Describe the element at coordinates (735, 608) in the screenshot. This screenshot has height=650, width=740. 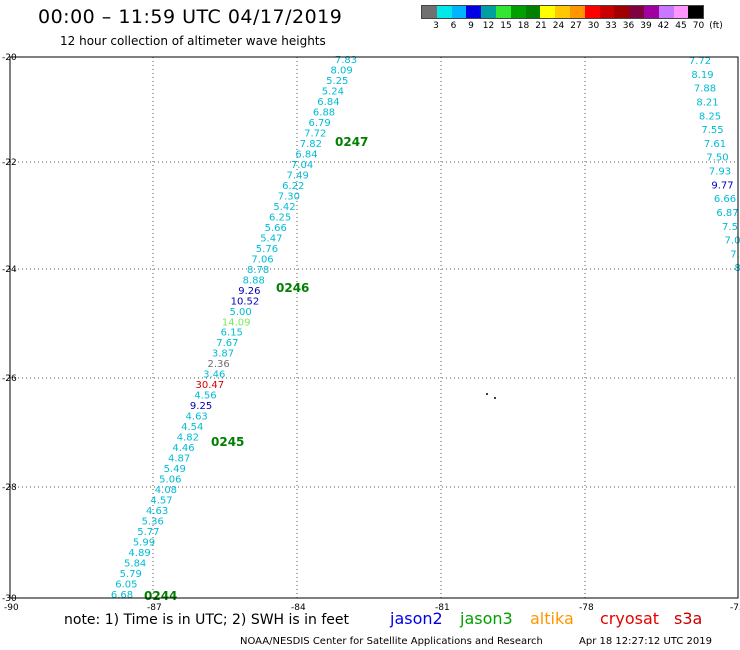
I see `lon-label: -75` at that location.